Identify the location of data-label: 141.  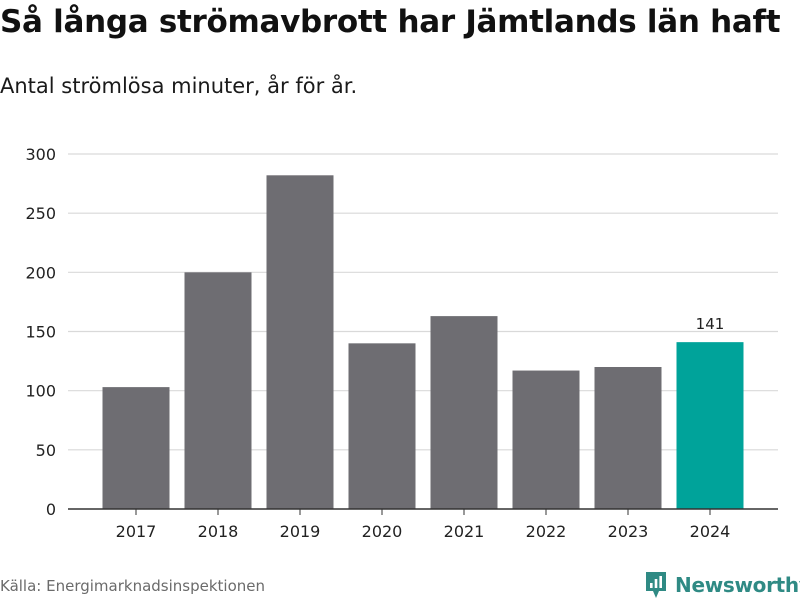
(710, 324).